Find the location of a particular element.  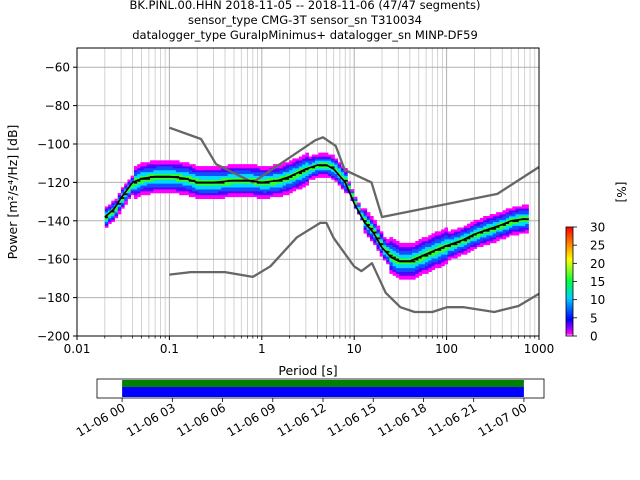

x-tick-label: 1 is located at coordinates (262, 349).